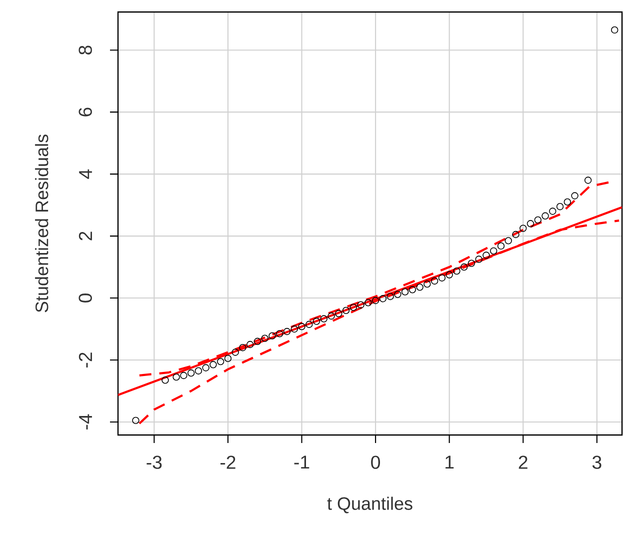 The height and width of the screenshot is (546, 623). Describe the element at coordinates (302, 462) in the screenshot. I see `x-tick-label: -1` at that location.